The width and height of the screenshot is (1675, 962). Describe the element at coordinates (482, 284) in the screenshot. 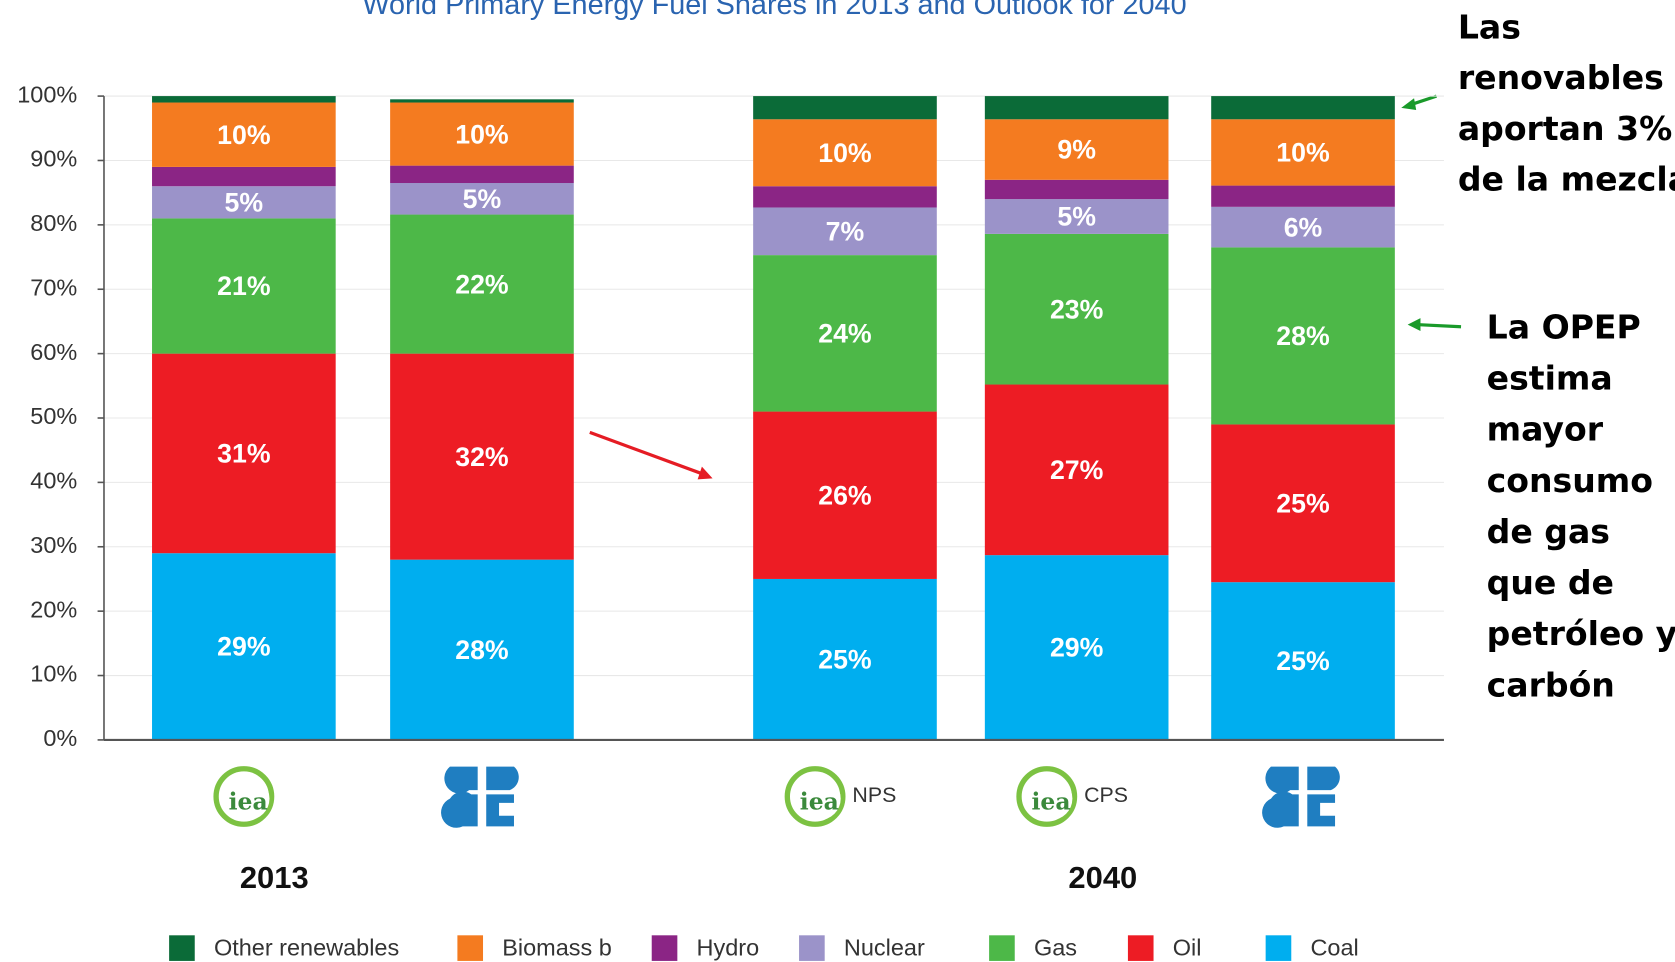

I see `data-label: 22%` at that location.